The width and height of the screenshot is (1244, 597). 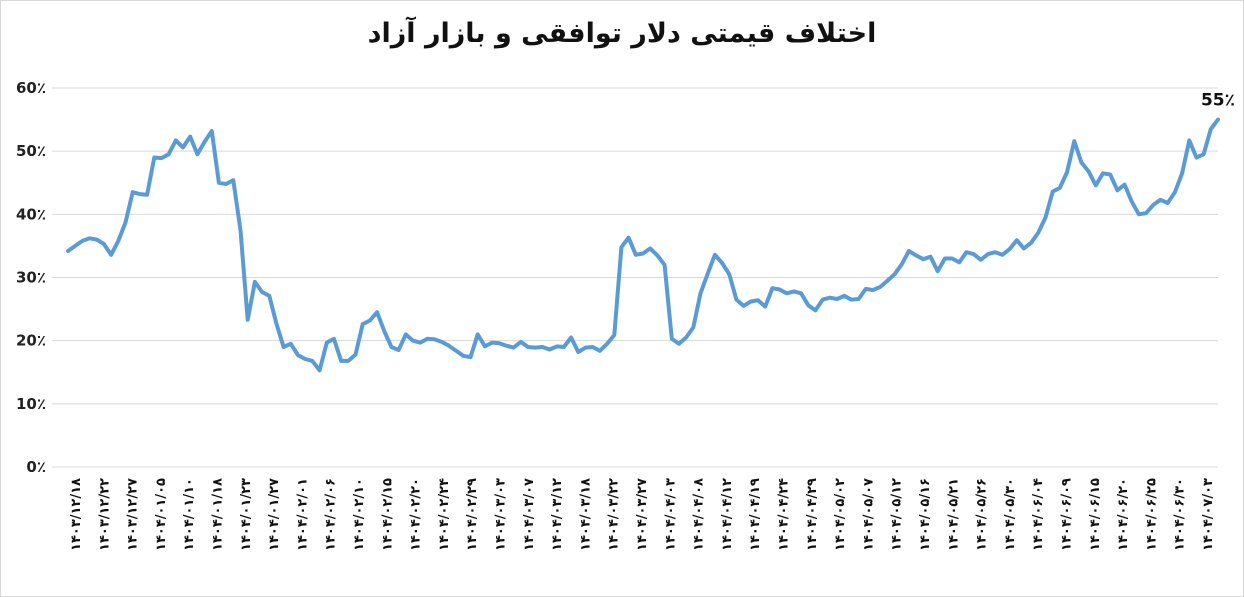 I want to click on x-tick-label: ۱۴۰۴/۰۴/۱۲, so click(x=727, y=514).